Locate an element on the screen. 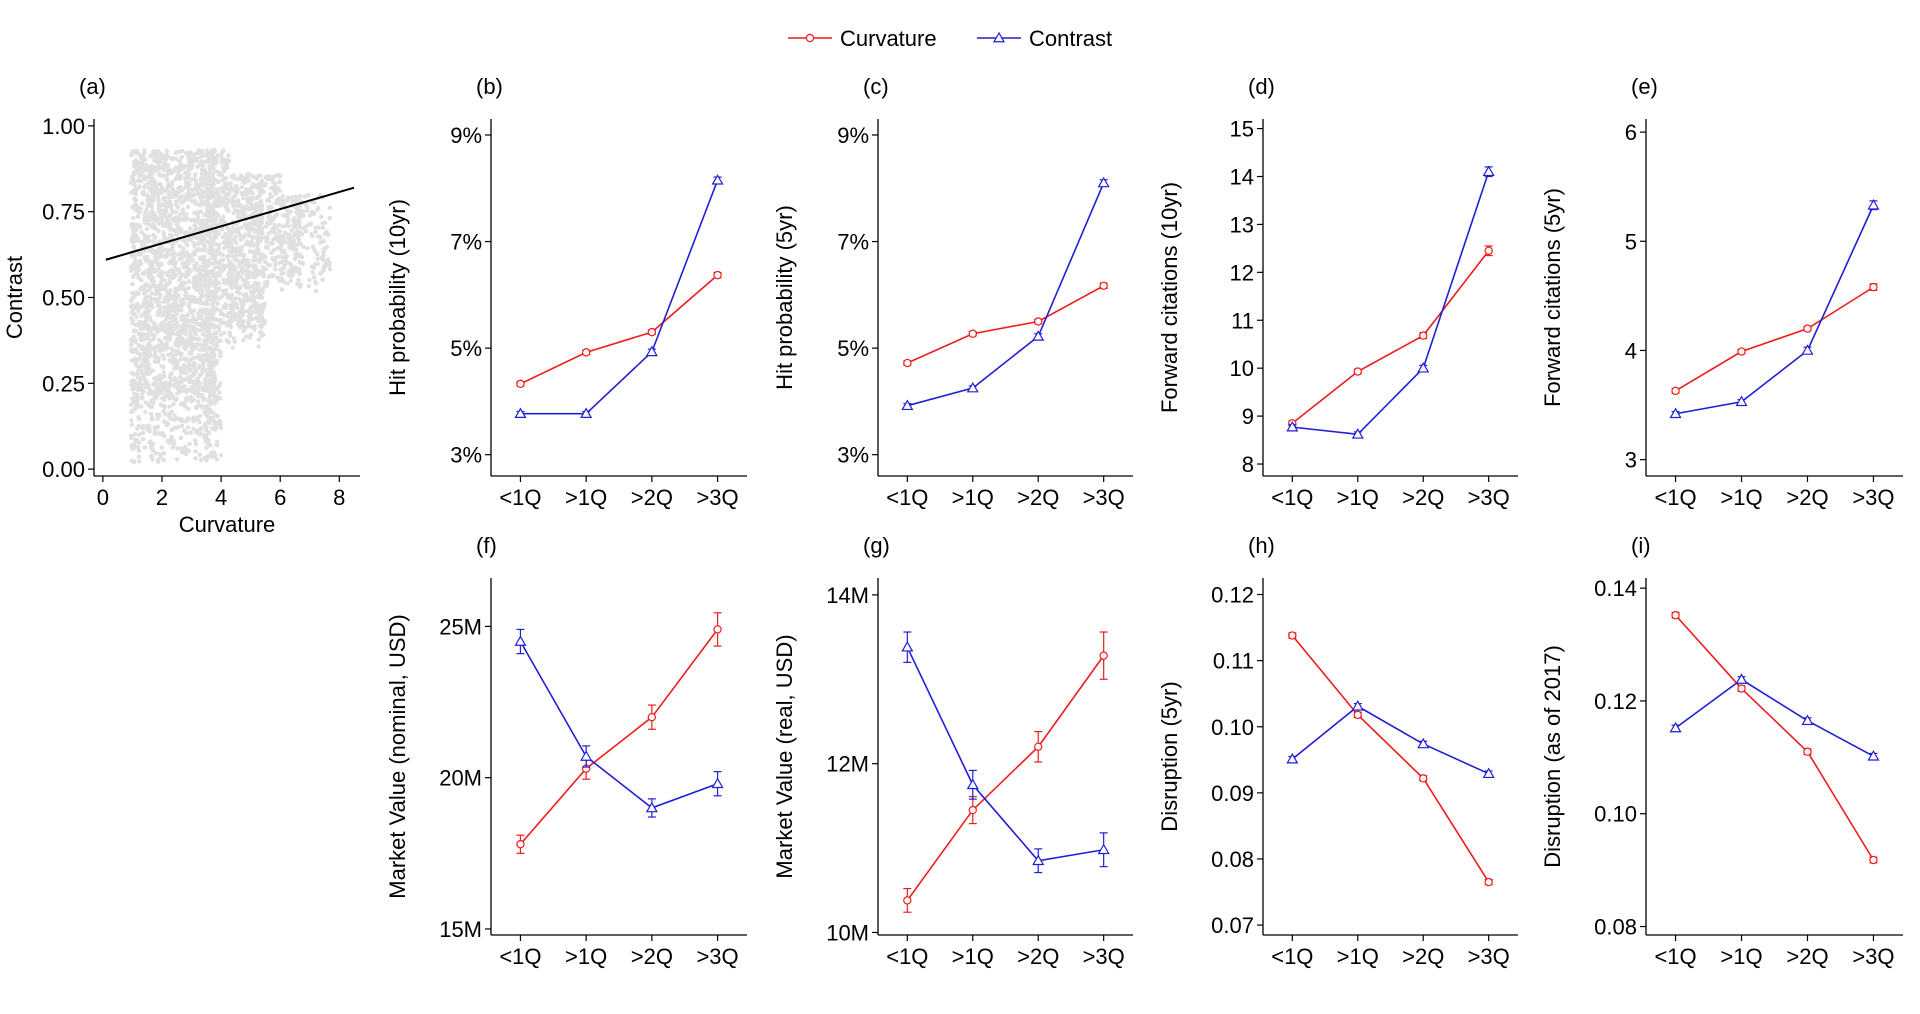 The image size is (1920, 1014). legend-label: Contrast is located at coordinates (1070, 38).